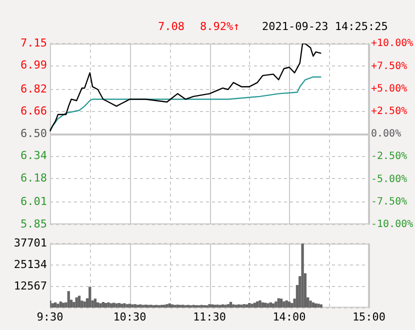 This screenshot has height=330, width=415. What do you see at coordinates (33, 133) in the screenshot?
I see `y-tick-label: 6.50` at bounding box center [33, 133].